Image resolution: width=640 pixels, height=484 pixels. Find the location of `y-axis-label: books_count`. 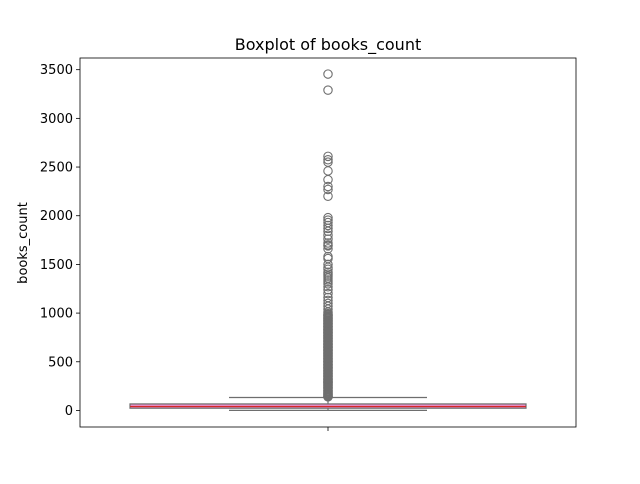

y-axis-label: books_count is located at coordinates (23, 243).